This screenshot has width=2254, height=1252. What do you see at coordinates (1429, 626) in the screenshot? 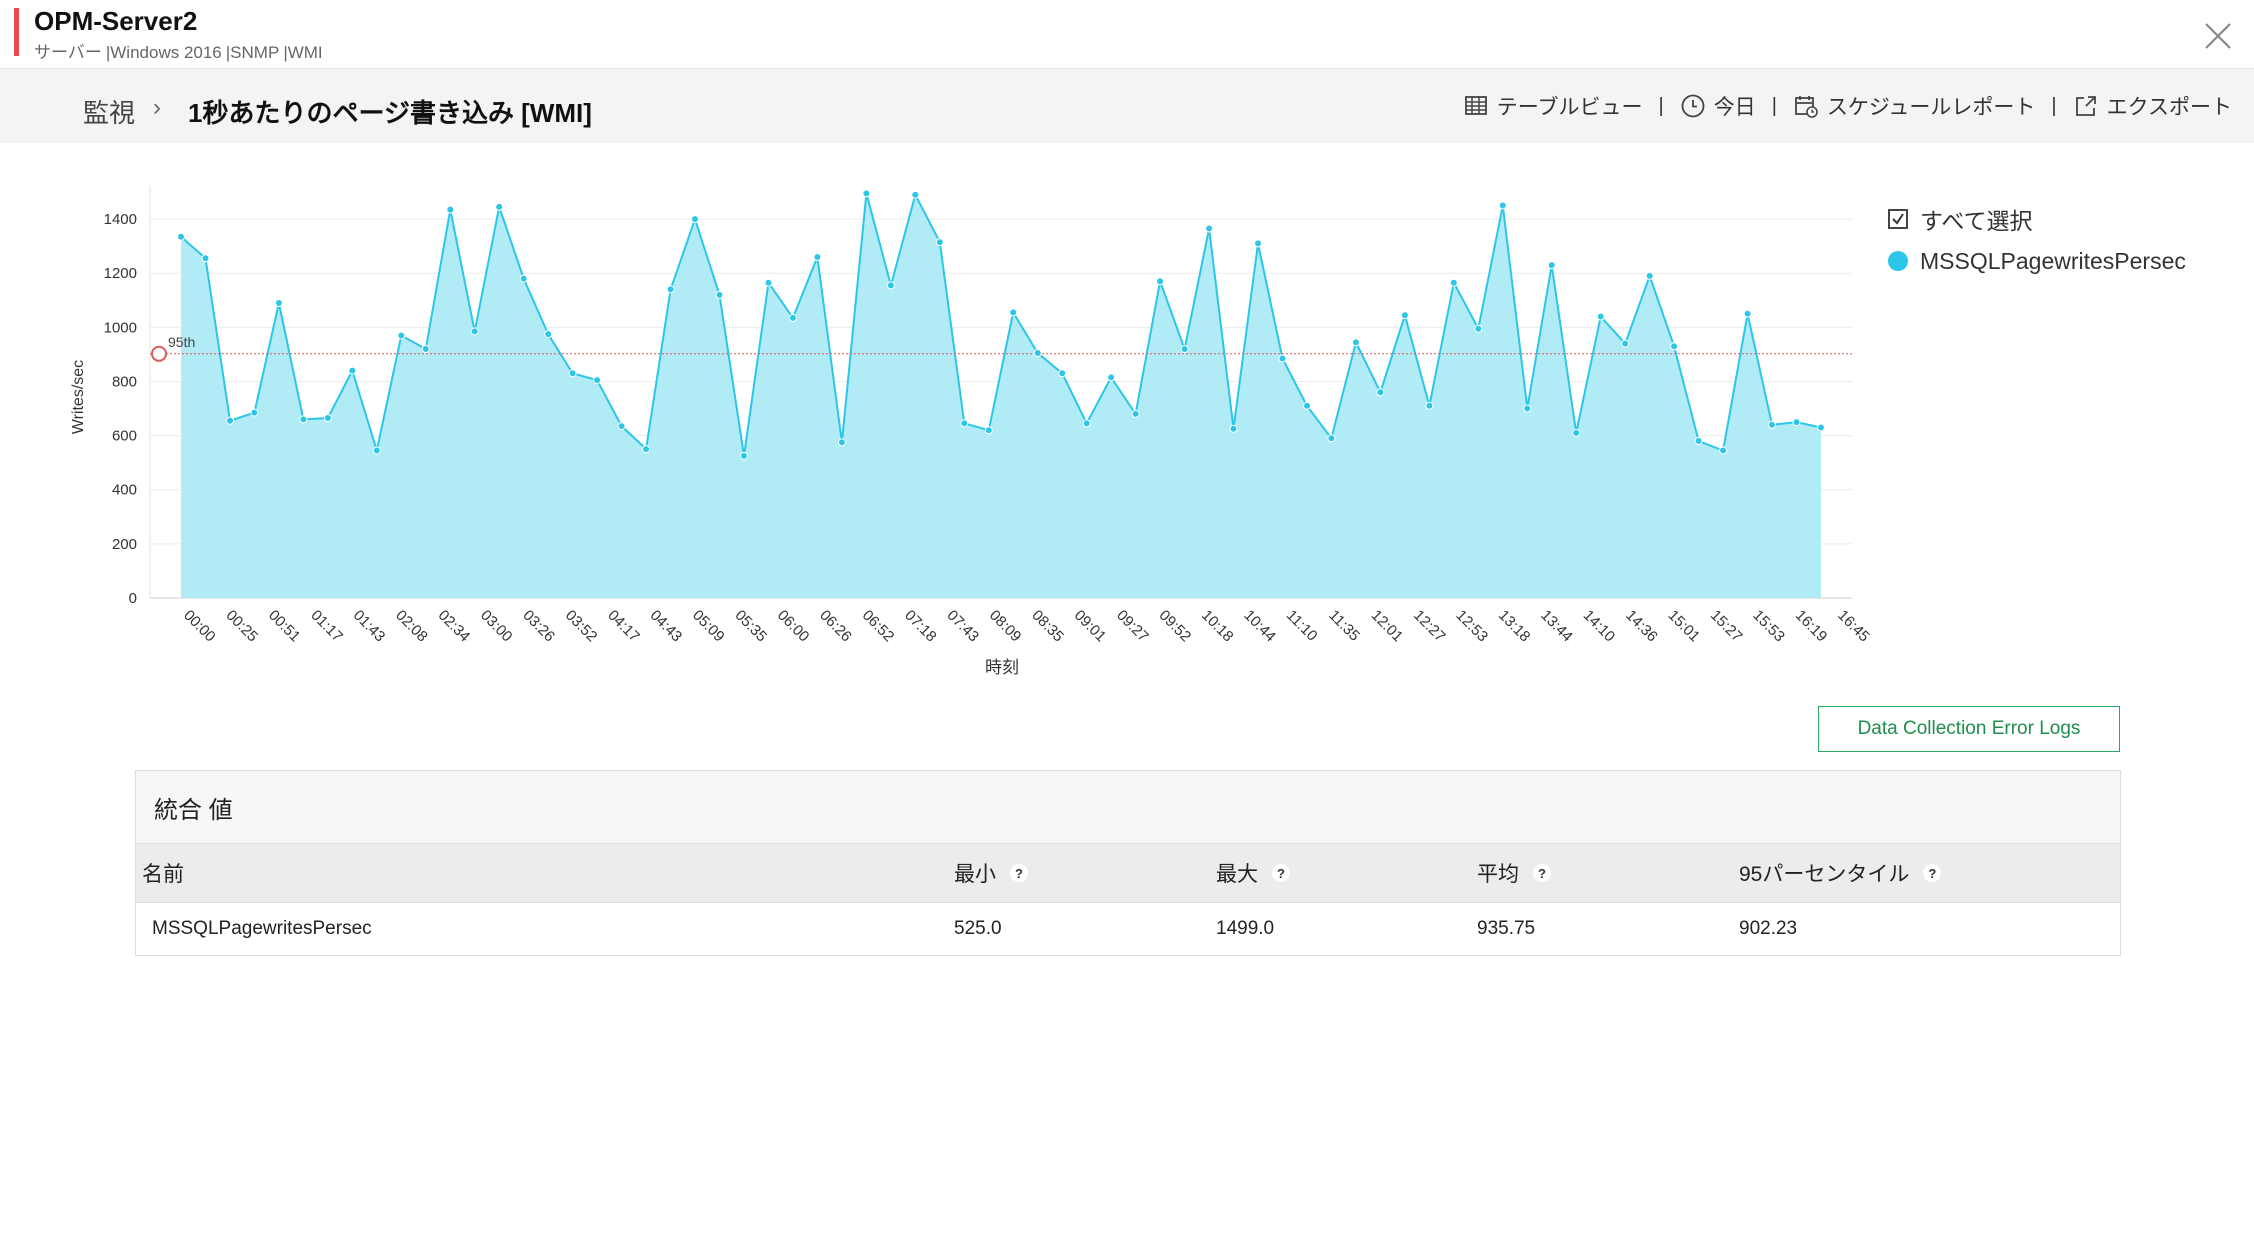
I see `x-tick-label: 12:27` at bounding box center [1429, 626].